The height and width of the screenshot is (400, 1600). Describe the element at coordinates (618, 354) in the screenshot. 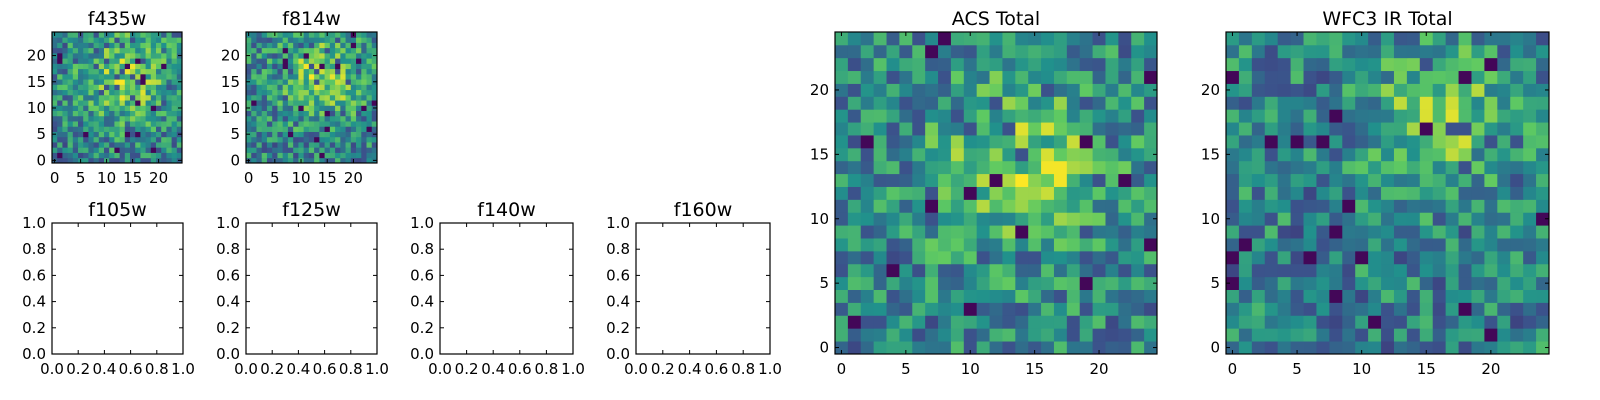

I see `y-tick-label: 0.0` at that location.